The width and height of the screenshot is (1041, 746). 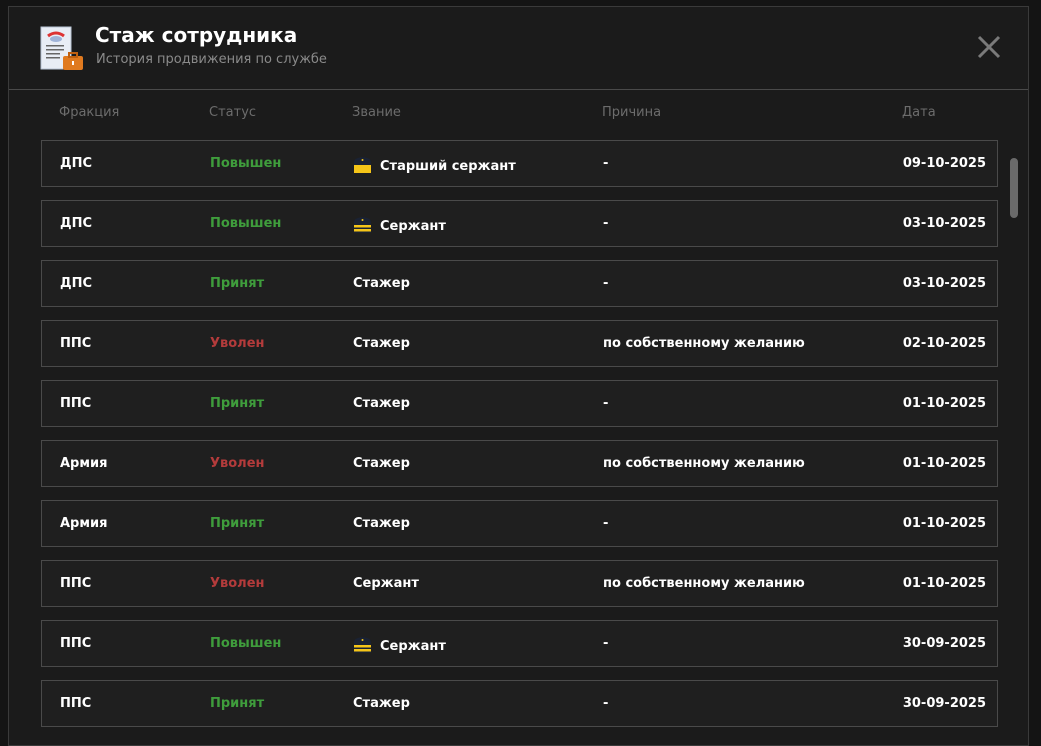 I want to click on table-row: ДПС Принят Стажер - 03-10-2025, so click(x=519, y=283).